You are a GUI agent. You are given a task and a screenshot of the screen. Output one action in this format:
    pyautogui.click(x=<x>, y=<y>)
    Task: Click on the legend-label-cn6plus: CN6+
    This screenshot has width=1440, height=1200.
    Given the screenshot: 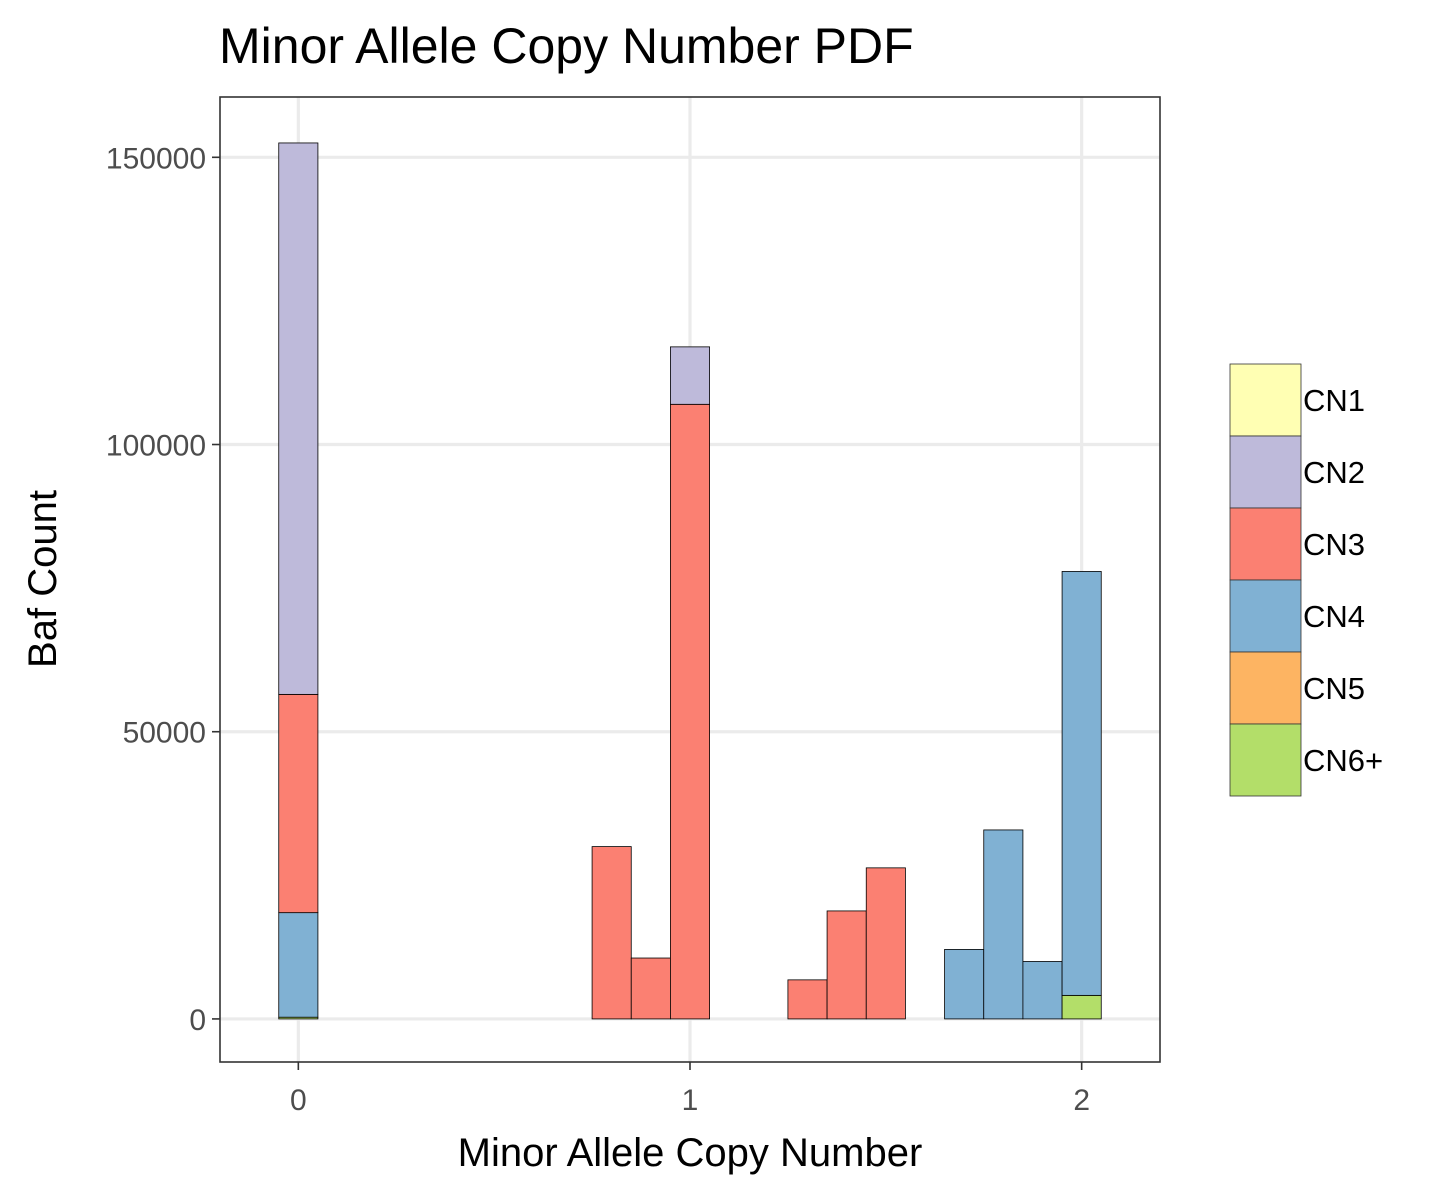 What is the action you would take?
    pyautogui.click(x=1343, y=760)
    